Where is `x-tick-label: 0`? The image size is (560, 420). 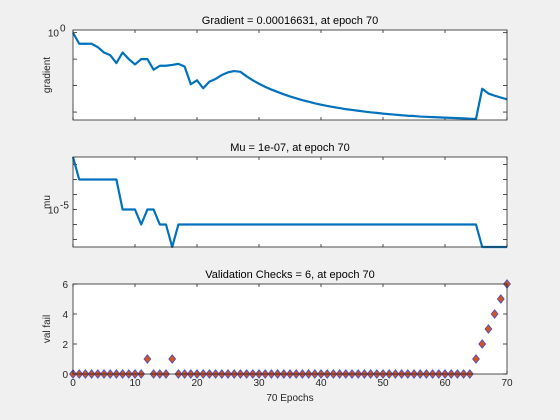 x-tick-label: 0 is located at coordinates (73, 383).